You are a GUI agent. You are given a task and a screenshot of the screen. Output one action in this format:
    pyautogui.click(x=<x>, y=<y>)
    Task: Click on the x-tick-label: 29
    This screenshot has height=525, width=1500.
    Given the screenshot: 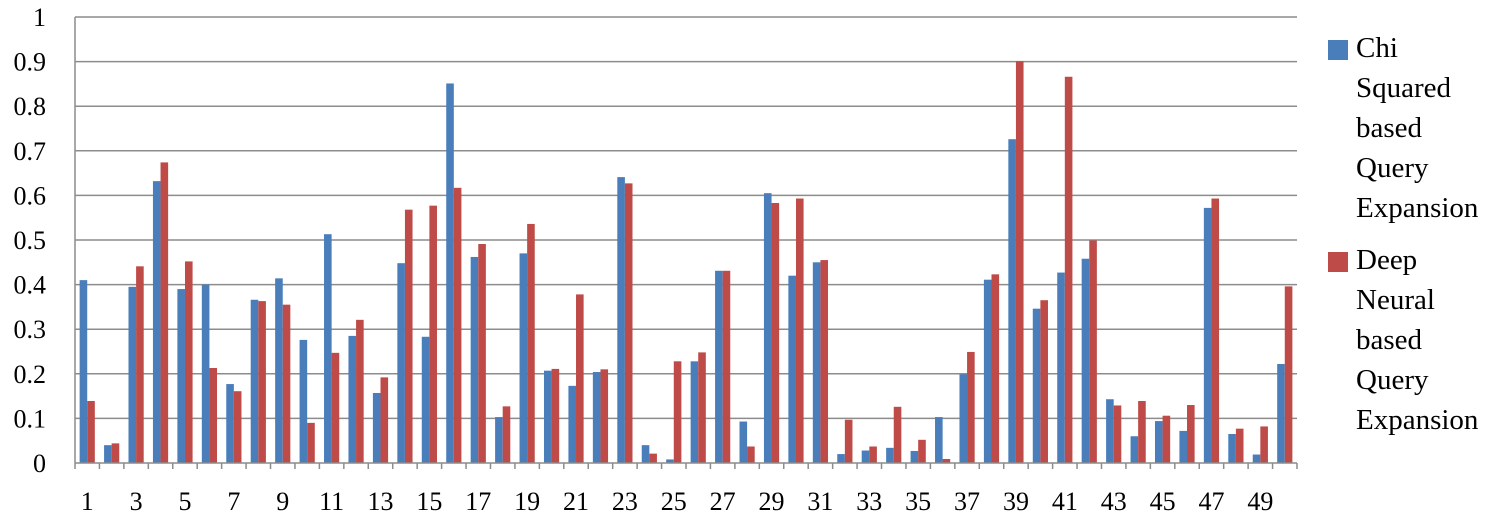 What is the action you would take?
    pyautogui.click(x=772, y=501)
    